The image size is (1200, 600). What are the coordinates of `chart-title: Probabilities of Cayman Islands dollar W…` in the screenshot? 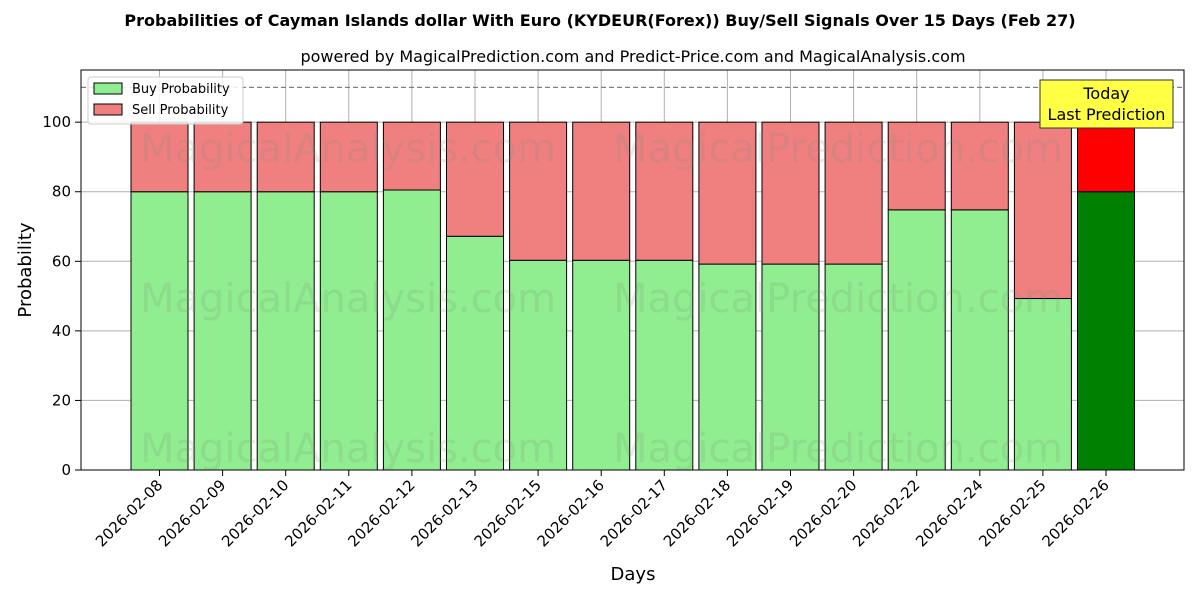 It's located at (599, 20).